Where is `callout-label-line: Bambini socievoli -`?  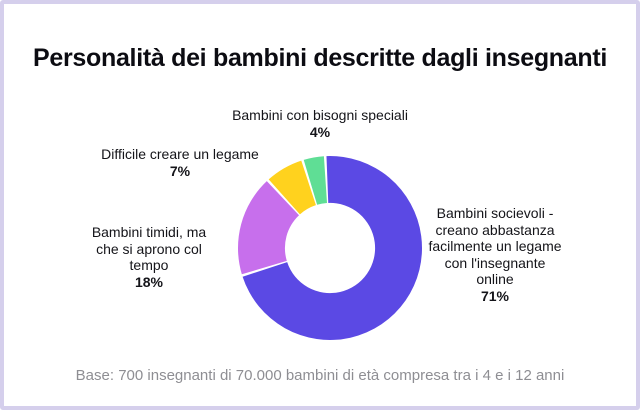 callout-label-line: Bambini socievoli - is located at coordinates (495, 213).